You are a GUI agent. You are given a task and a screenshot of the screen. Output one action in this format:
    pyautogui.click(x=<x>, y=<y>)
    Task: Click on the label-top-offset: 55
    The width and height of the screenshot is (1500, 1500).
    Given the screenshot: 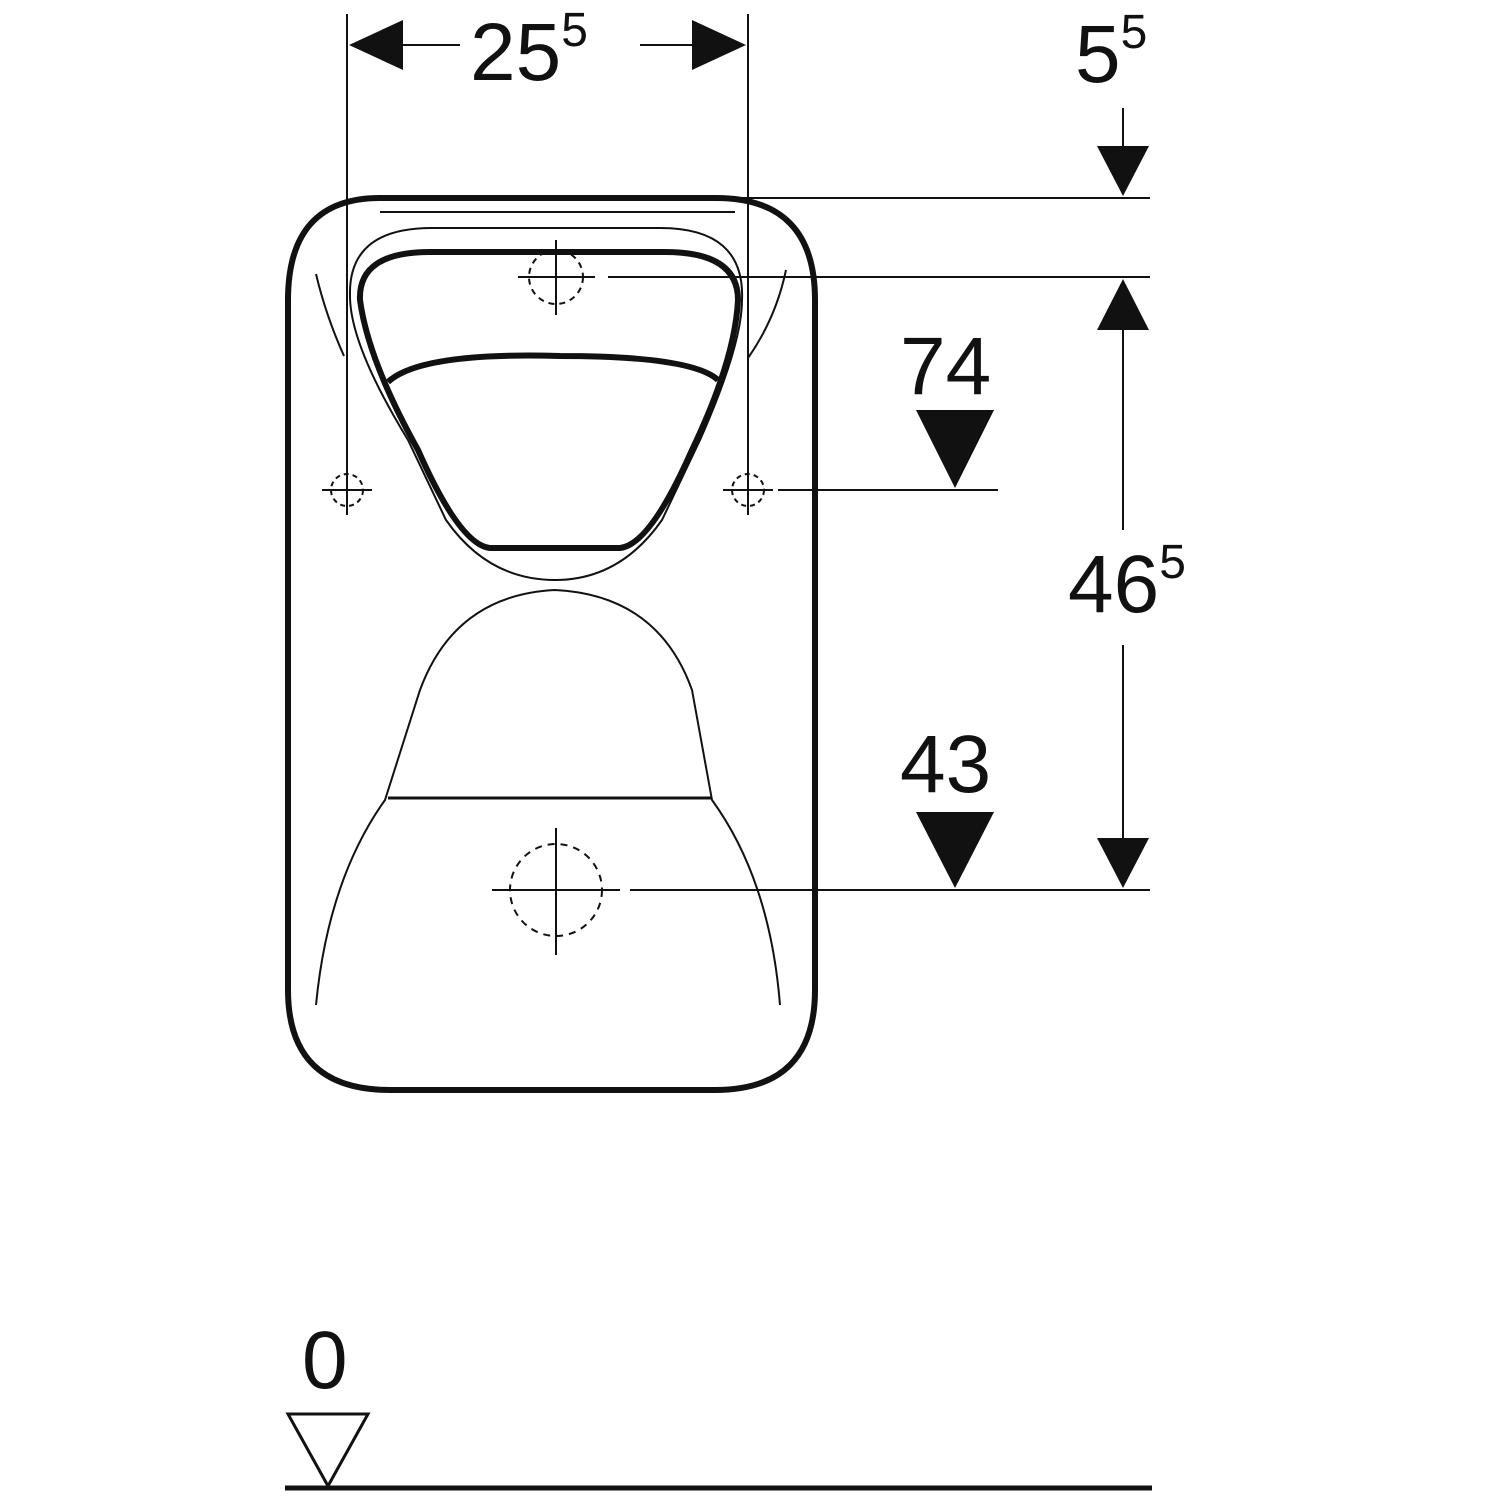 What is the action you would take?
    pyautogui.click(x=1111, y=53)
    